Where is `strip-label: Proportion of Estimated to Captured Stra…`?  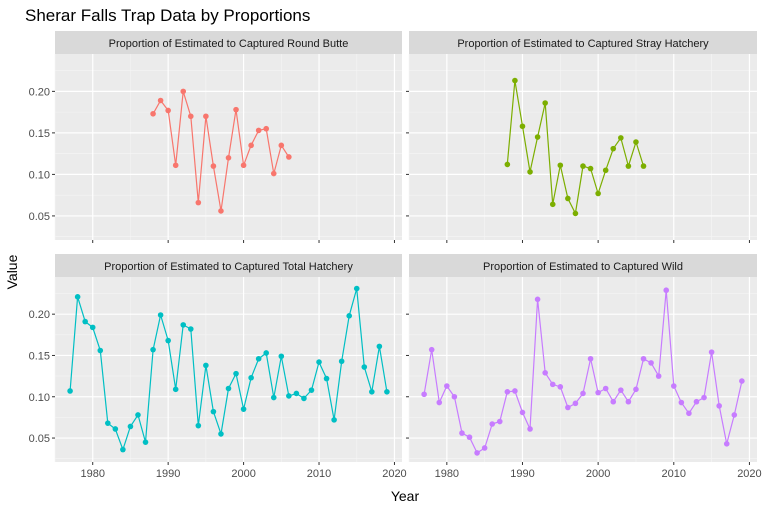 strip-label: Proportion of Estimated to Captured Stra… is located at coordinates (583, 44).